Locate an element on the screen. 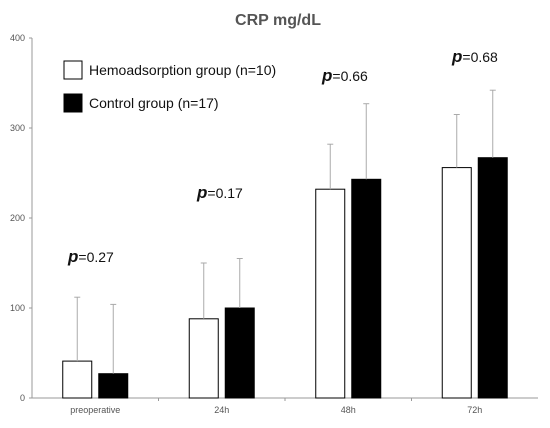 Image resolution: width=550 pixels, height=428 pixels. p-value-text: =0.27 is located at coordinates (96, 257).